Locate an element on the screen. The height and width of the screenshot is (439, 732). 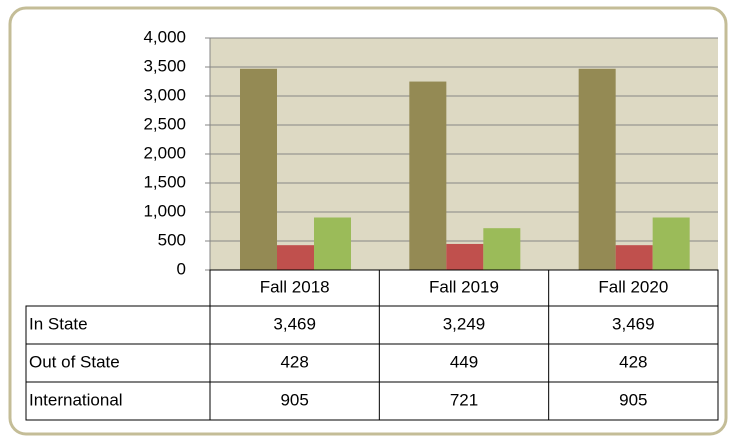
table-row is located at coordinates (372, 401).